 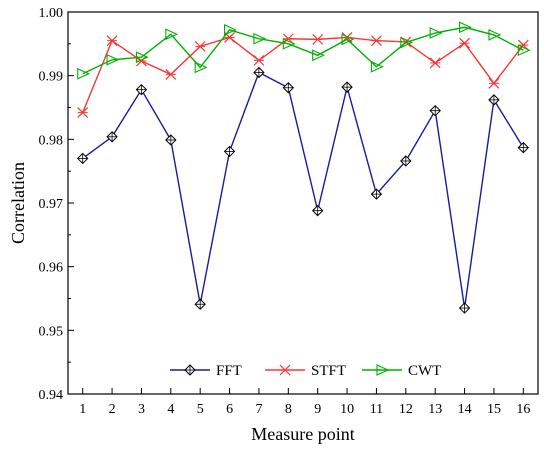 I want to click on legend-item-cwt: CWT, so click(x=401, y=371).